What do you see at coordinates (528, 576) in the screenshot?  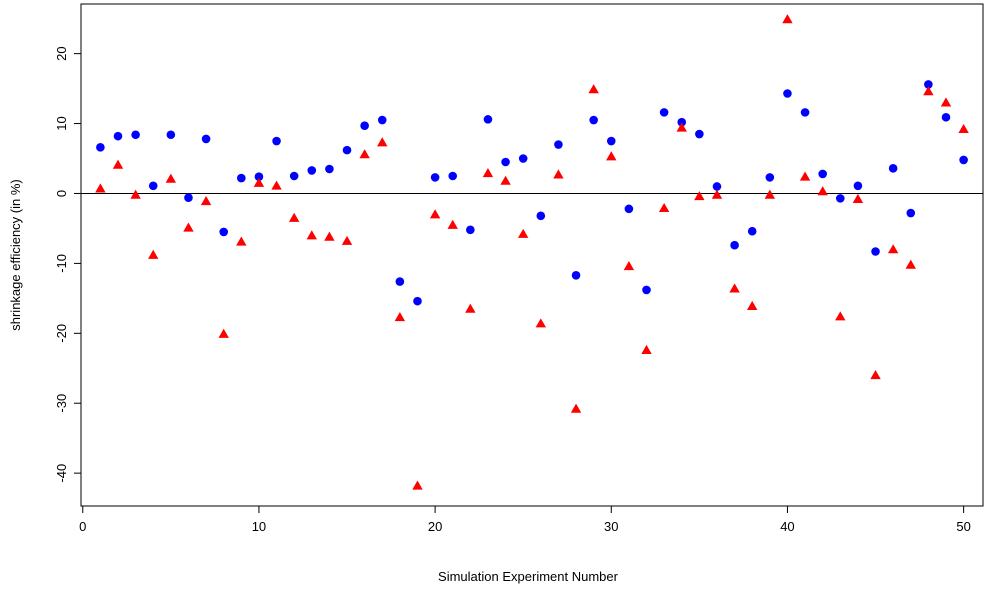 I see `x-axis-label: Simulation Experiment Number` at bounding box center [528, 576].